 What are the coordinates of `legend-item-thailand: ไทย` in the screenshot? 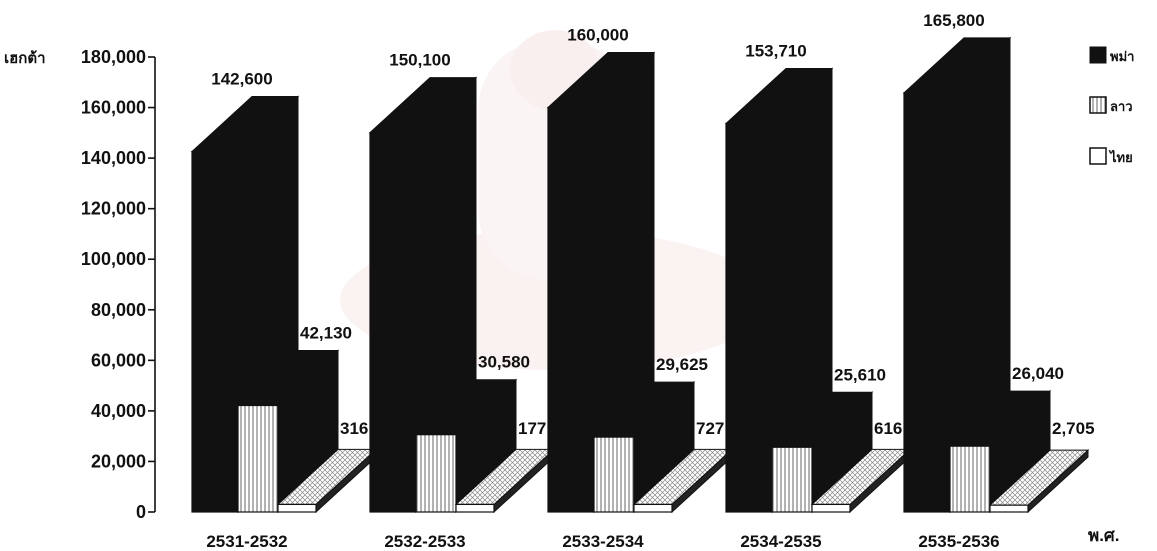 It's located at (1111, 156).